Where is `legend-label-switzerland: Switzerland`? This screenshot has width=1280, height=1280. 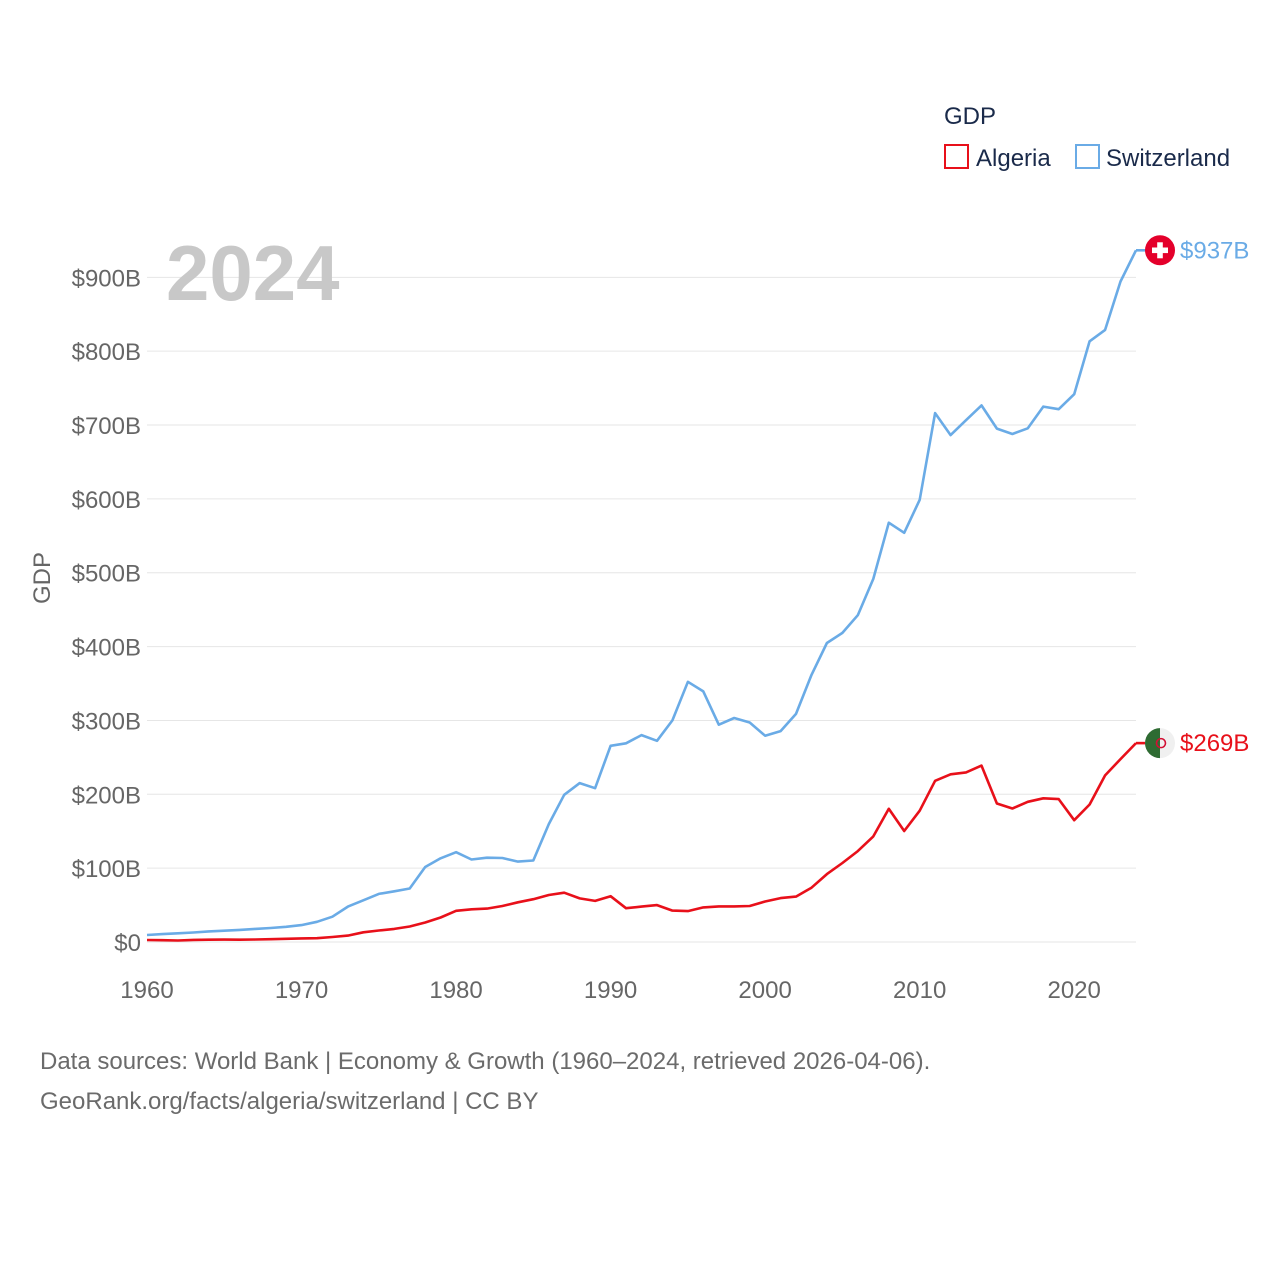
legend-label-switzerland: Switzerland is located at coordinates (1168, 158).